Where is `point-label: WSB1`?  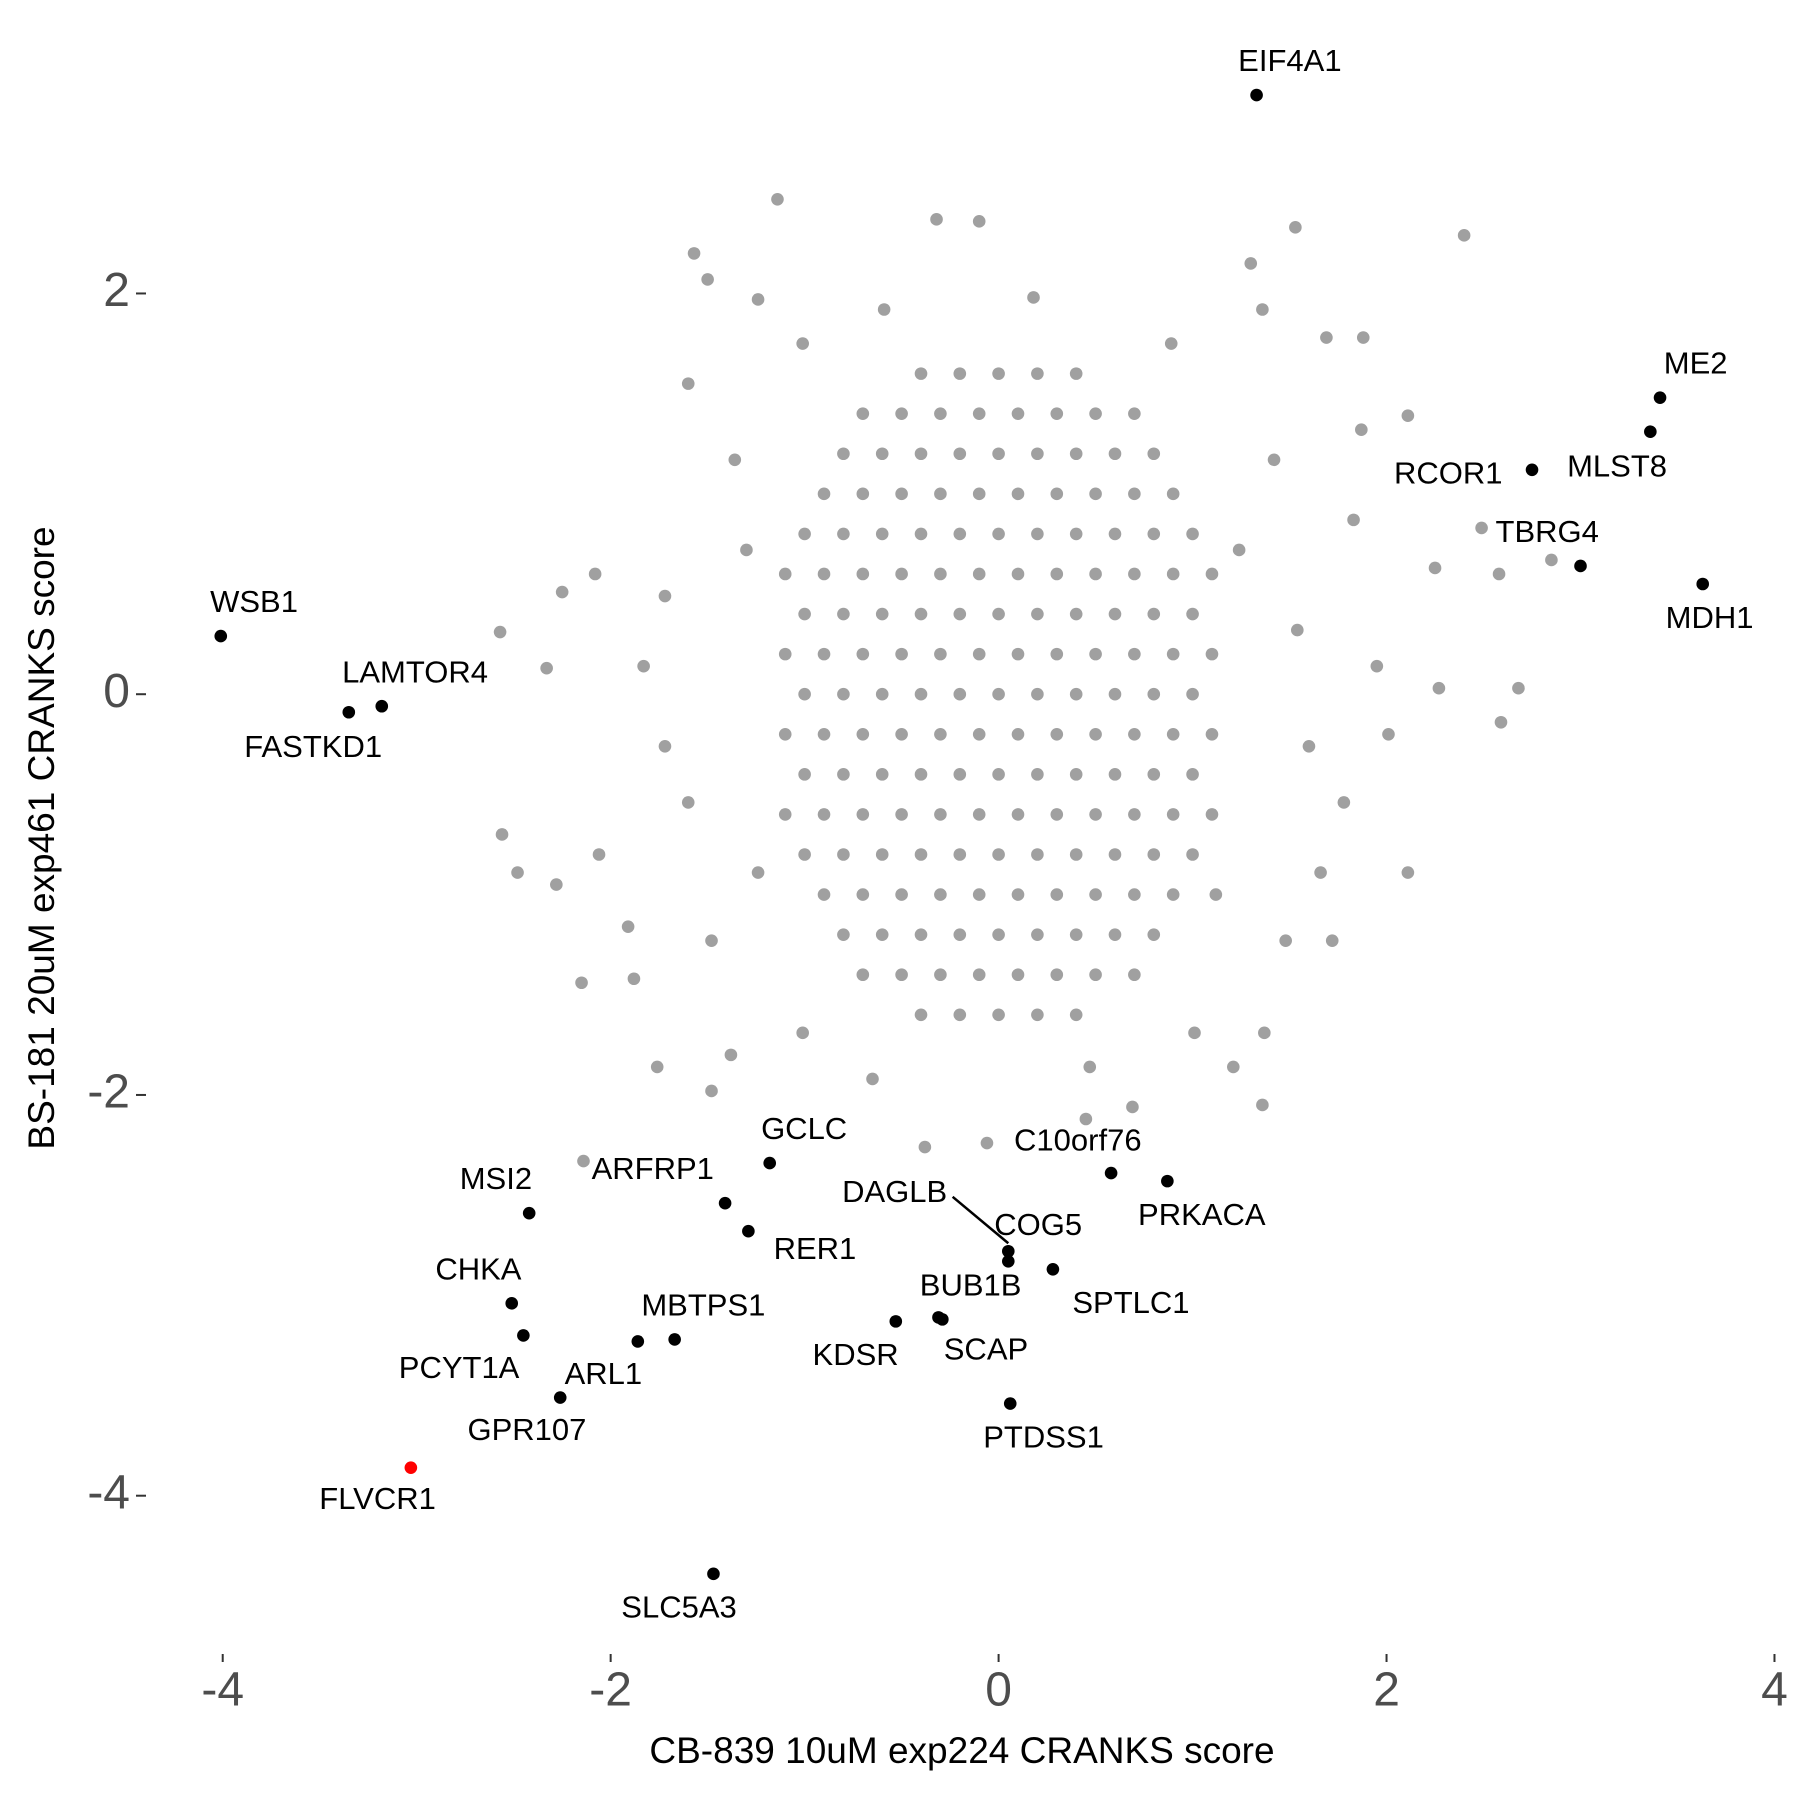
point-label: WSB1 is located at coordinates (254, 601).